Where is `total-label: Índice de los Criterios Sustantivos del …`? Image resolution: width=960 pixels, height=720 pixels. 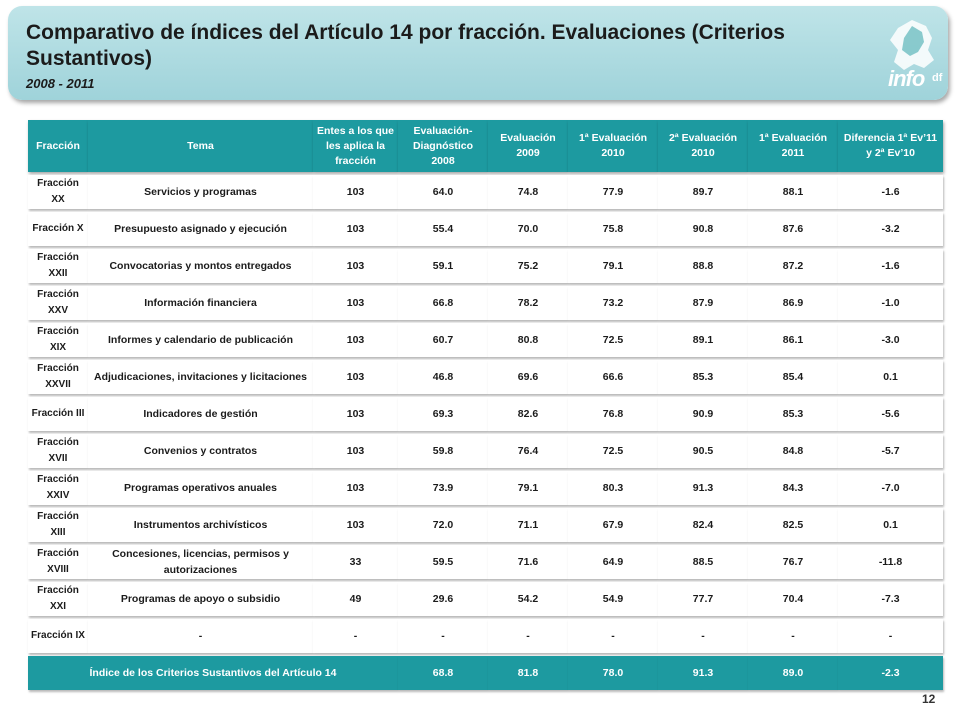
total-label: Índice de los Criterios Sustantivos del … is located at coordinates (213, 673).